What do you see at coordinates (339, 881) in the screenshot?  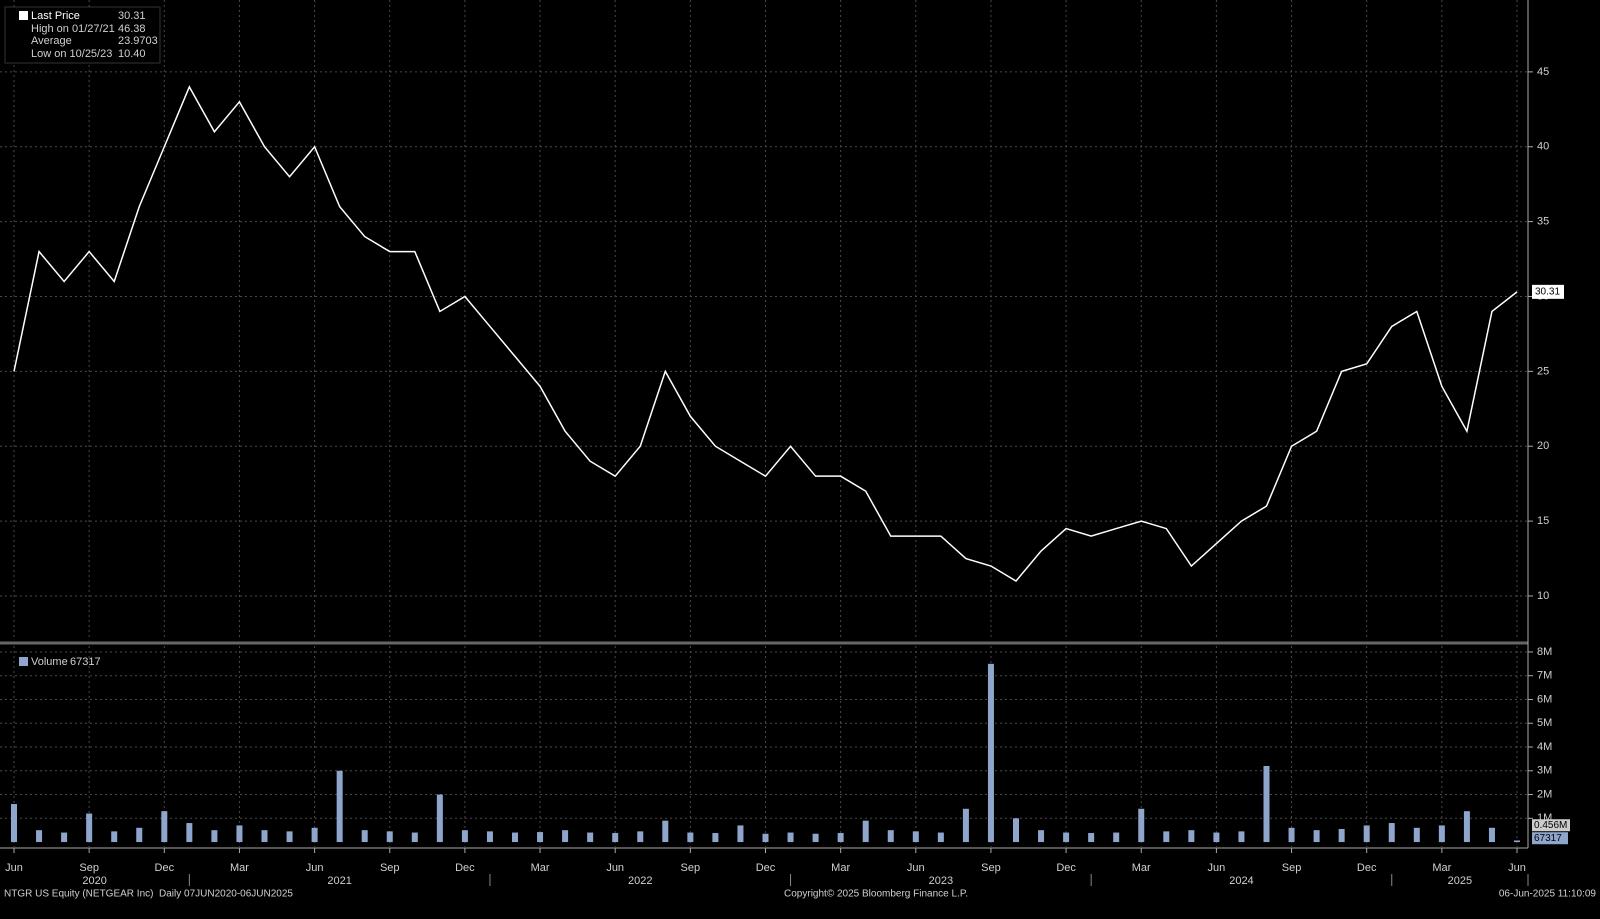 I see `year-label: 2021` at bounding box center [339, 881].